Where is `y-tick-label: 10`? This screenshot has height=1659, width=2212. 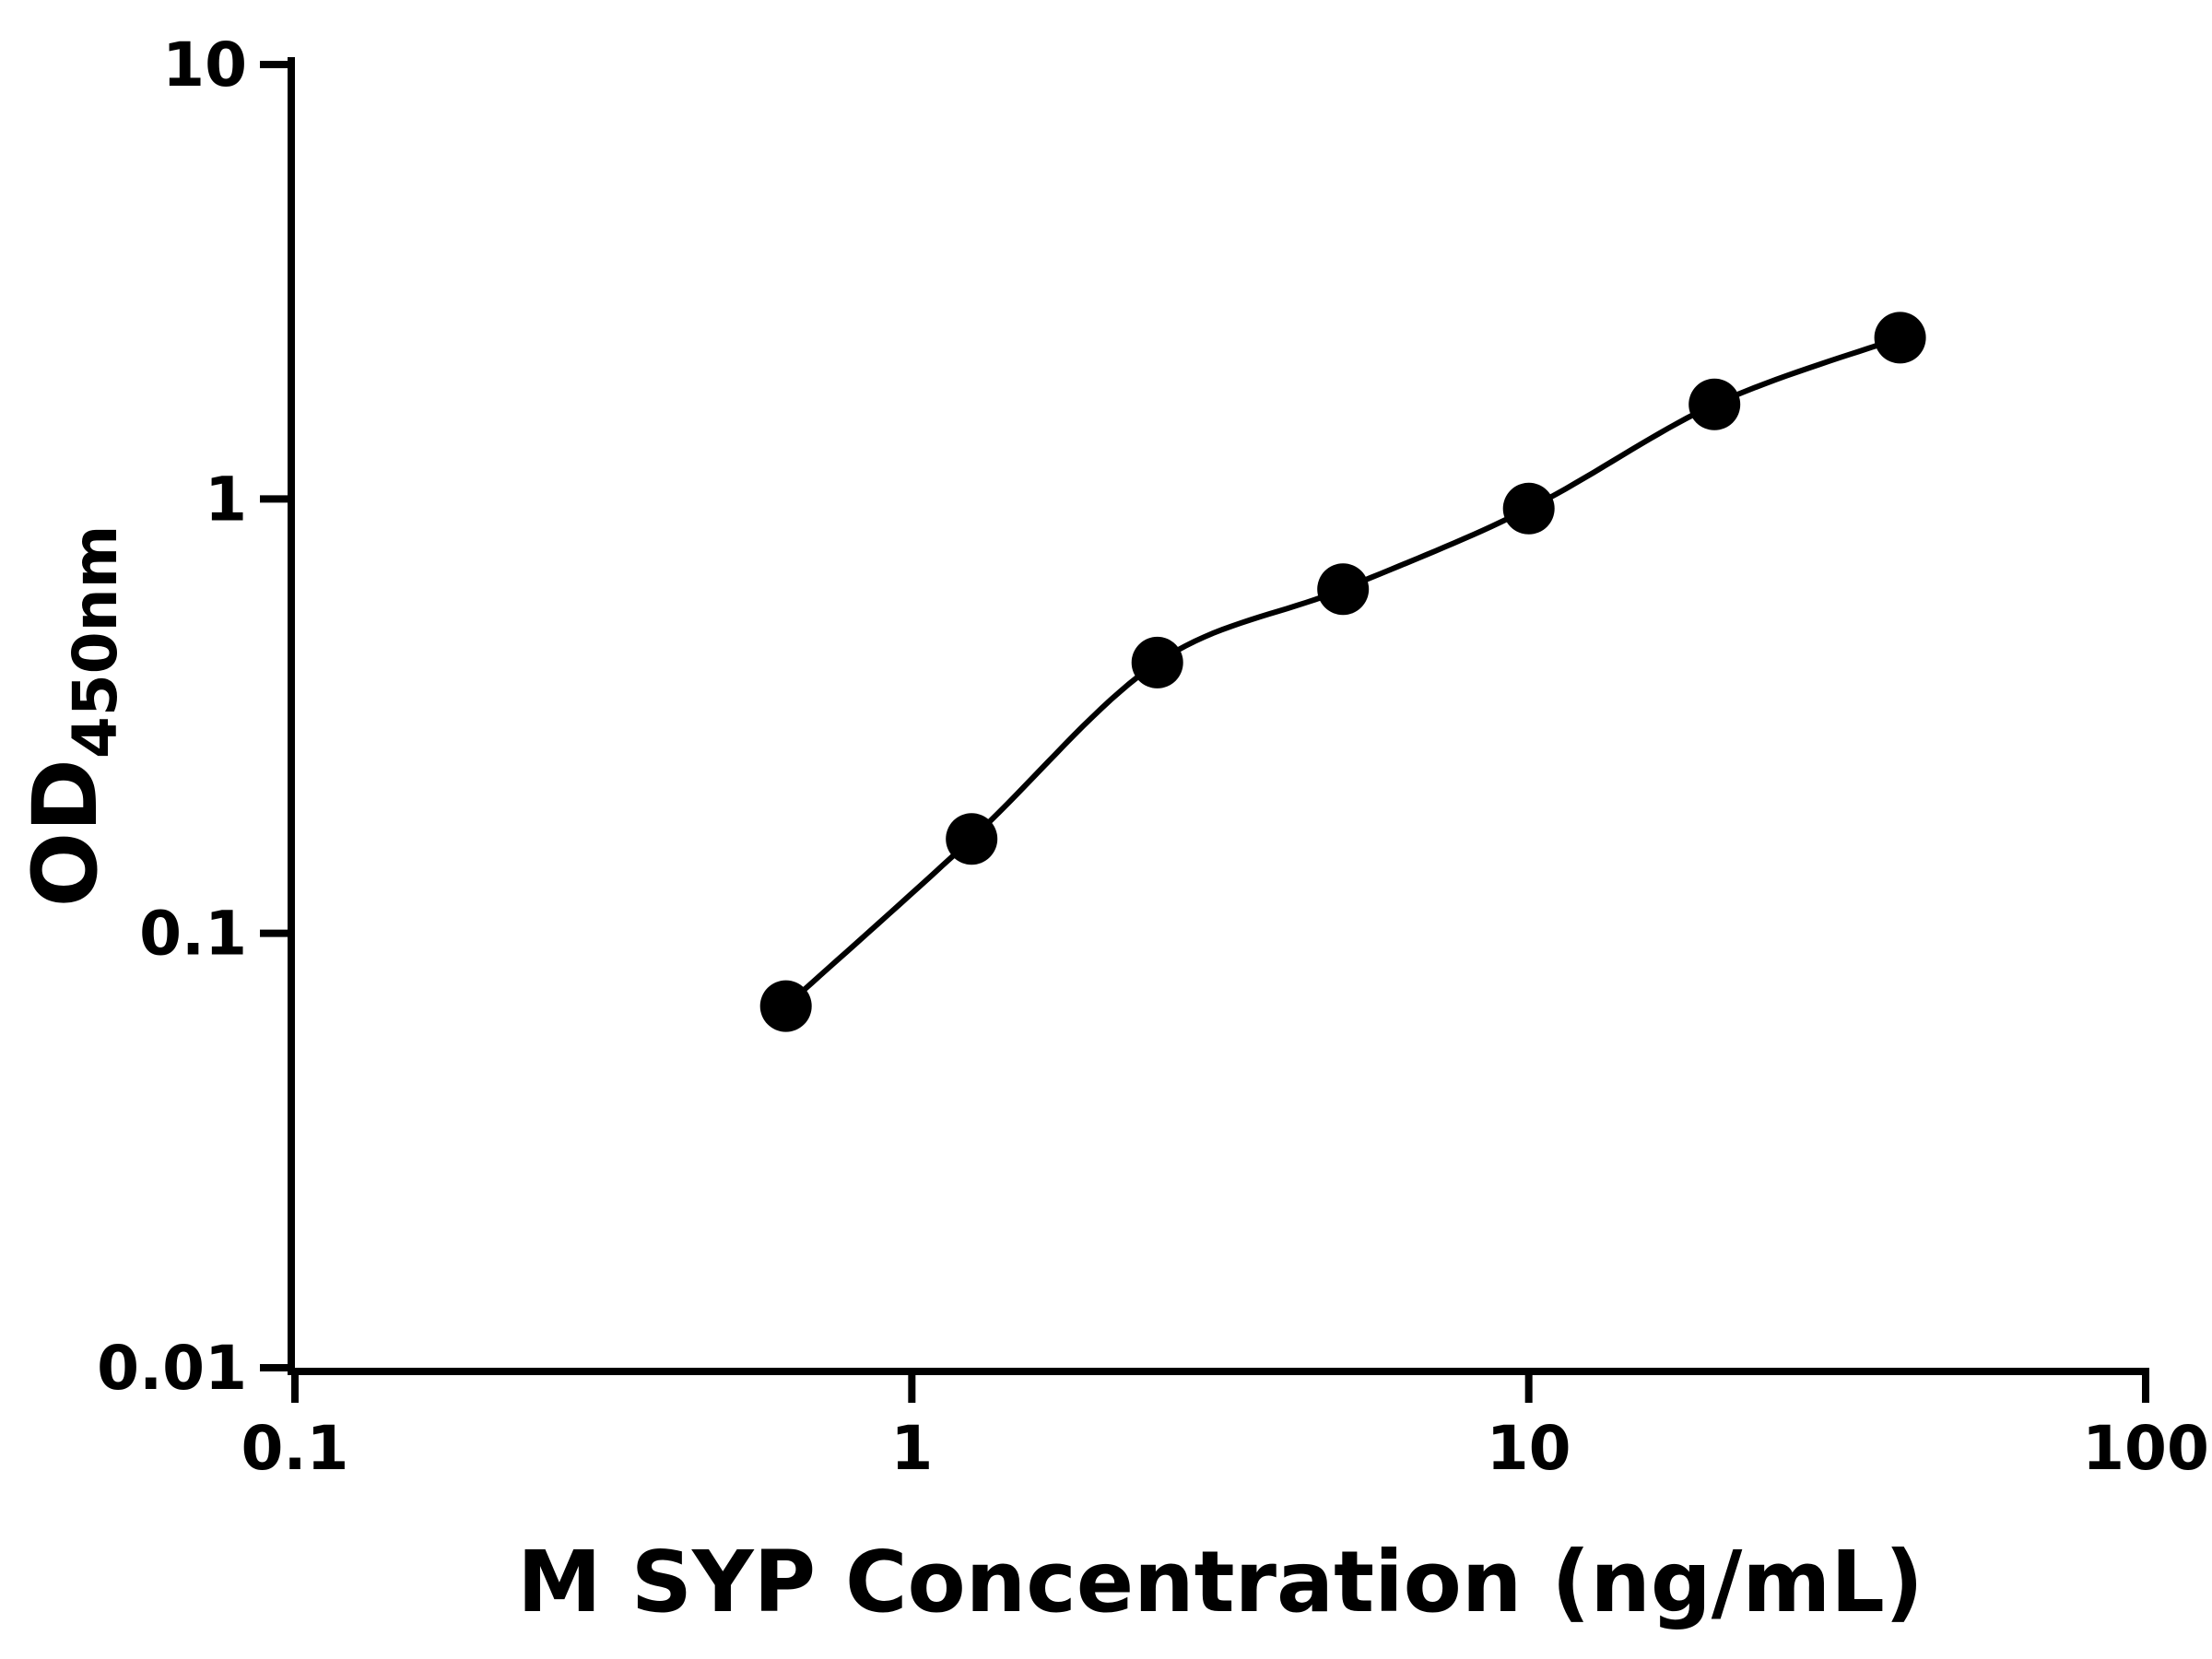 y-tick-label: 10 is located at coordinates (204, 64).